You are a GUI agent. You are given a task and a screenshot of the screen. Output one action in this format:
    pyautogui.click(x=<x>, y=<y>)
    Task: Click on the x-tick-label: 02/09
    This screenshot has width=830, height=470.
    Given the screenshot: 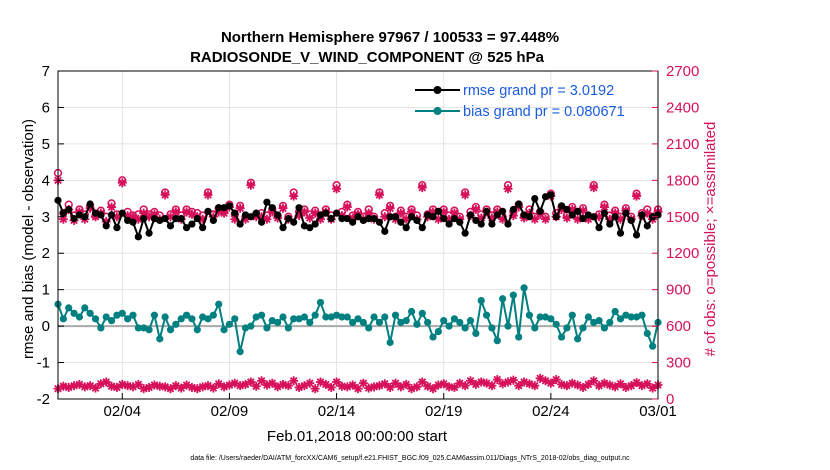 What is the action you would take?
    pyautogui.click(x=230, y=411)
    